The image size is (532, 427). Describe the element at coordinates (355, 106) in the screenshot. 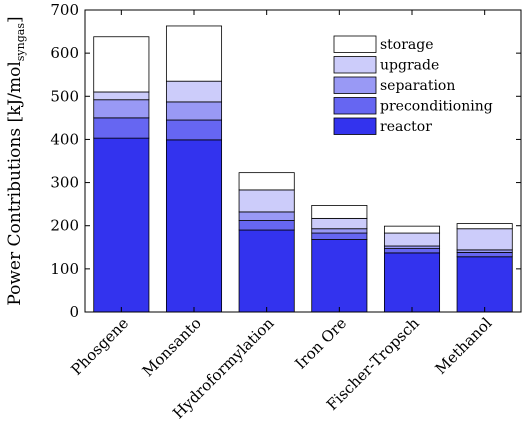

I see `legend-swatch-preconditioning` at that location.